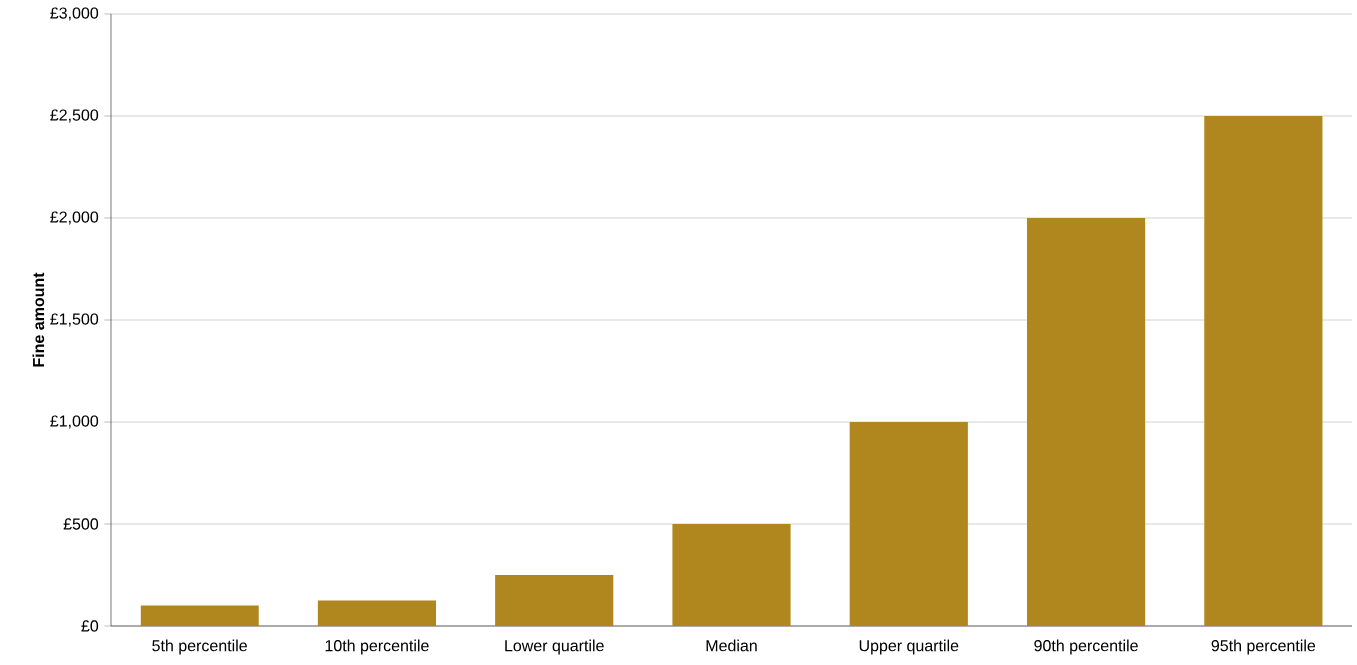 The width and height of the screenshot is (1357, 665). I want to click on x-tick-label: 10th percentile, so click(377, 647).